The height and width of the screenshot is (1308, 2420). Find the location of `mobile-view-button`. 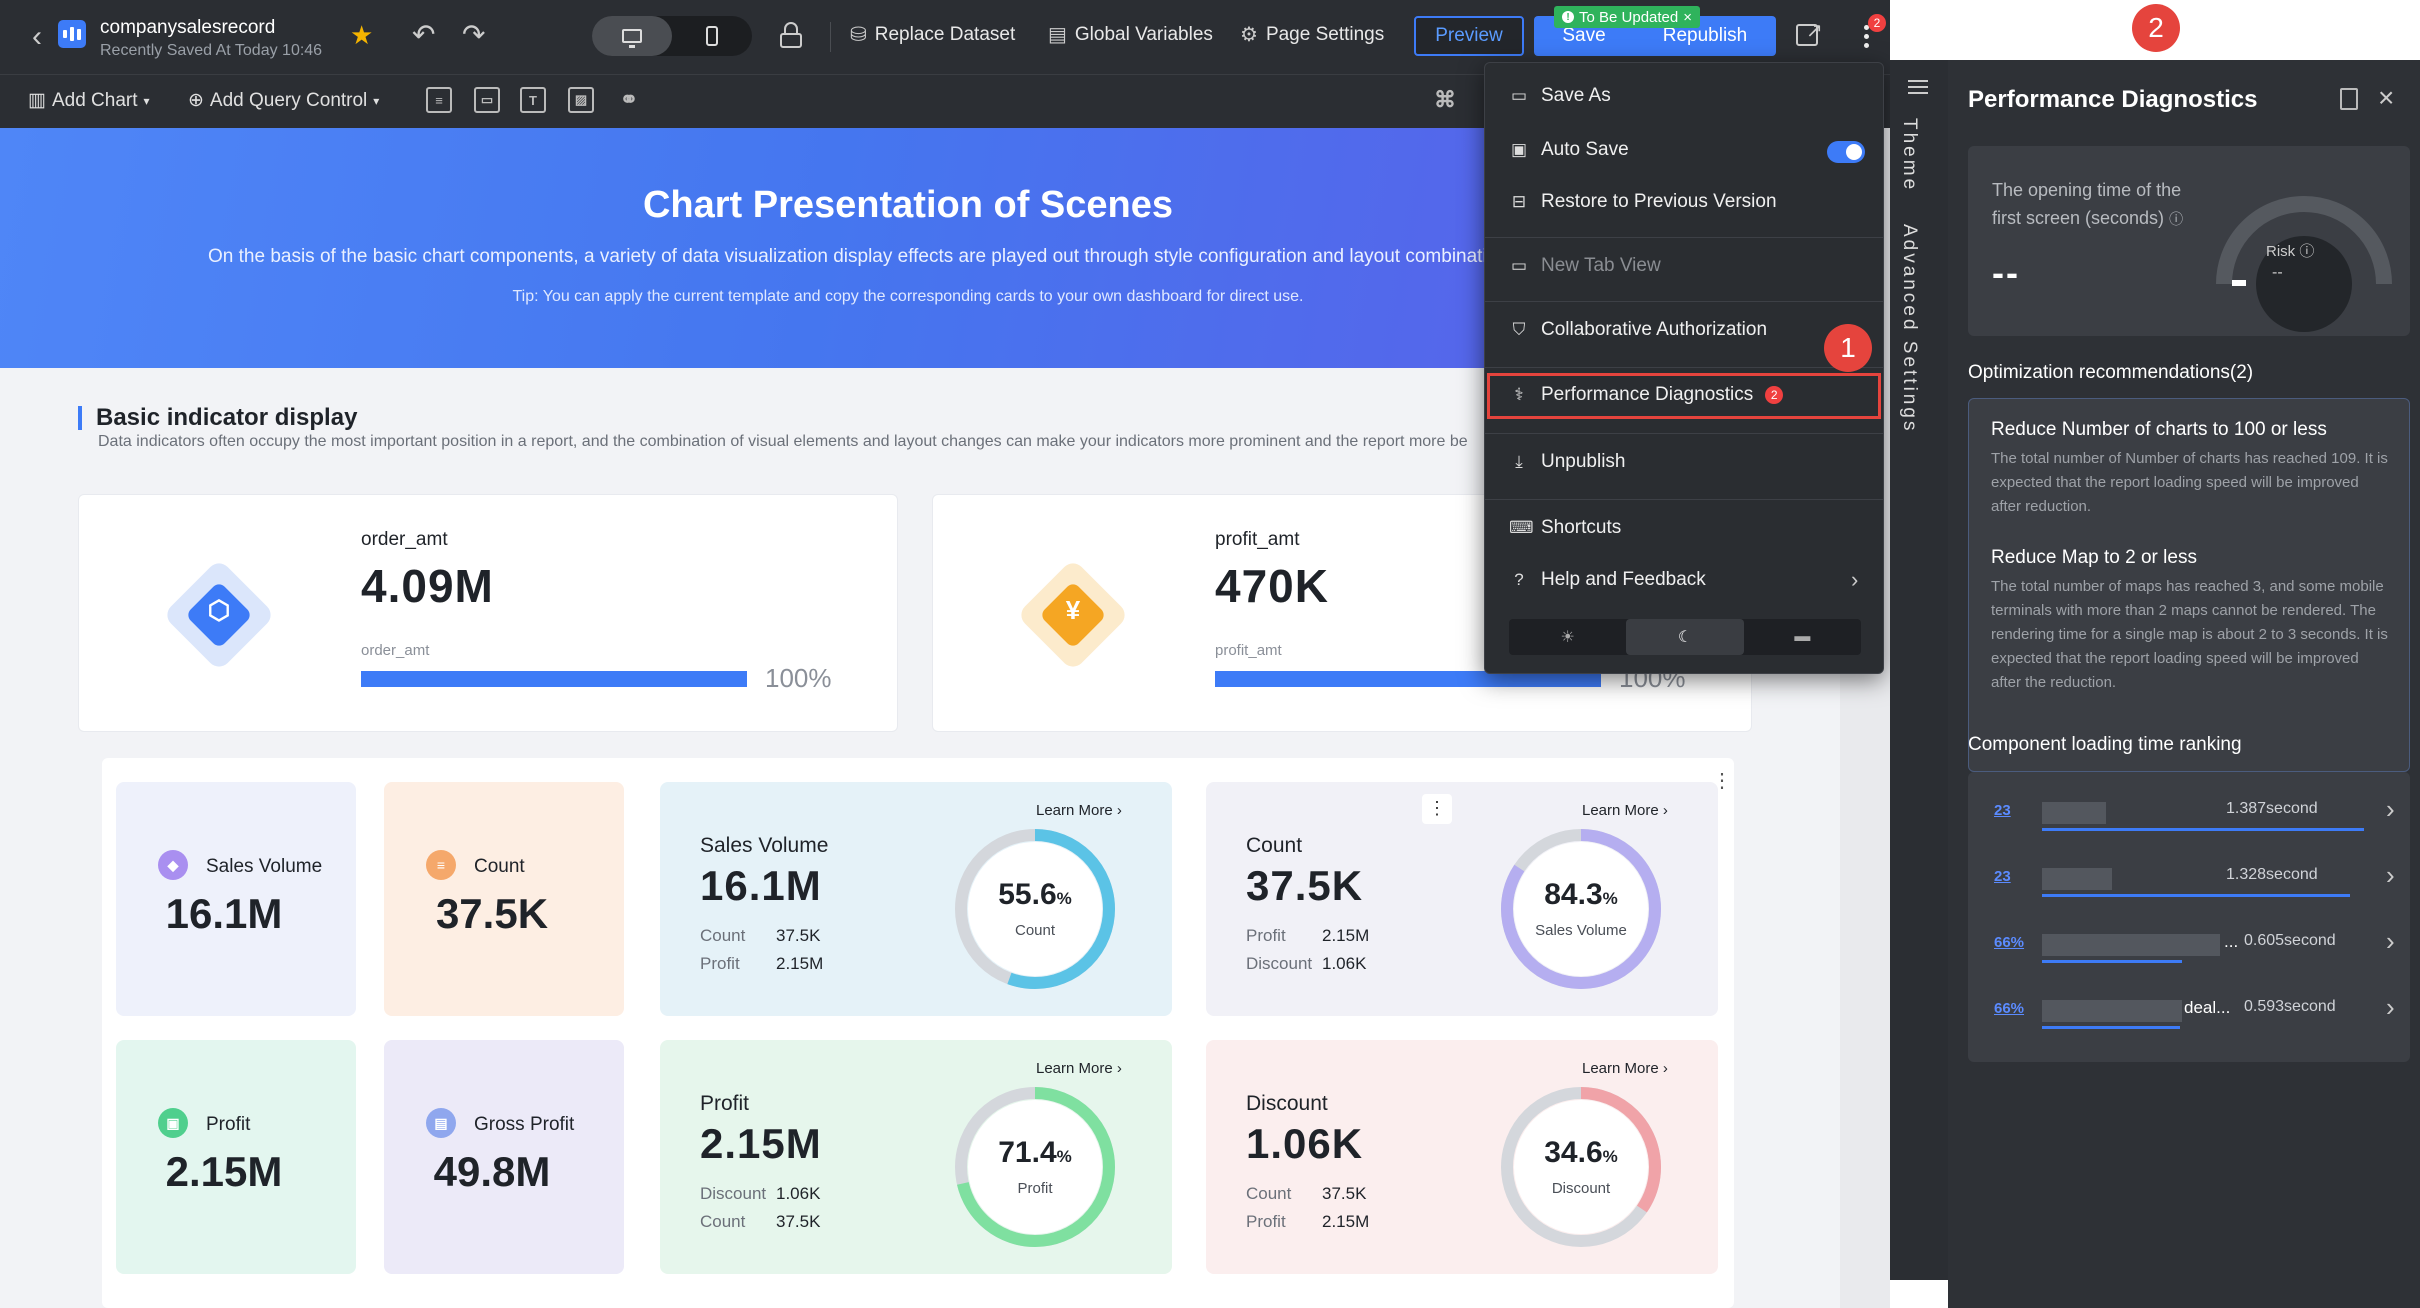

mobile-view-button is located at coordinates (712, 36).